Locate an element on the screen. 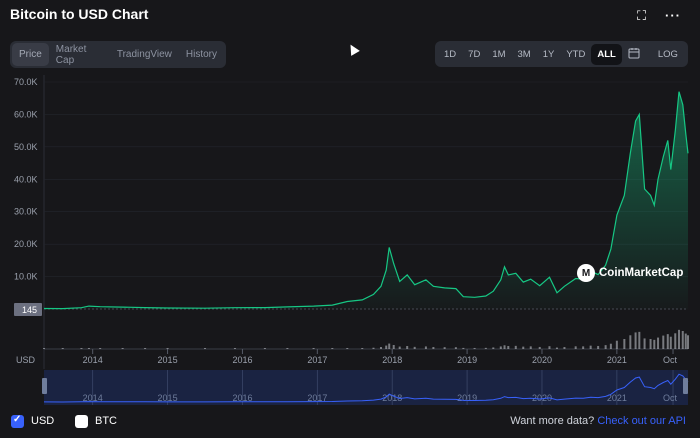  x-tick-label: 2016 is located at coordinates (242, 360).